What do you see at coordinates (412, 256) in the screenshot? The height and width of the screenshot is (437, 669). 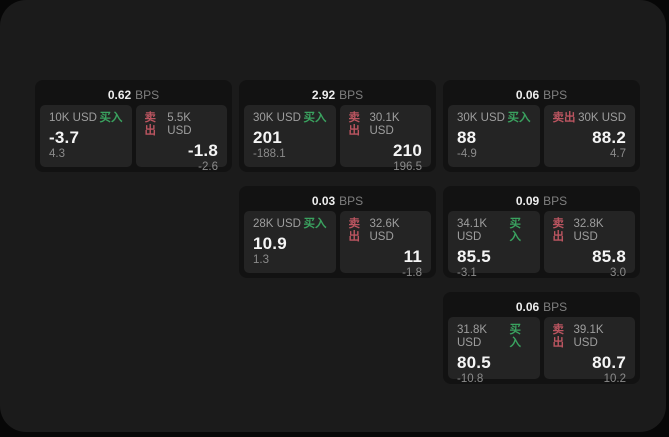 I see `sell-price: 11` at bounding box center [412, 256].